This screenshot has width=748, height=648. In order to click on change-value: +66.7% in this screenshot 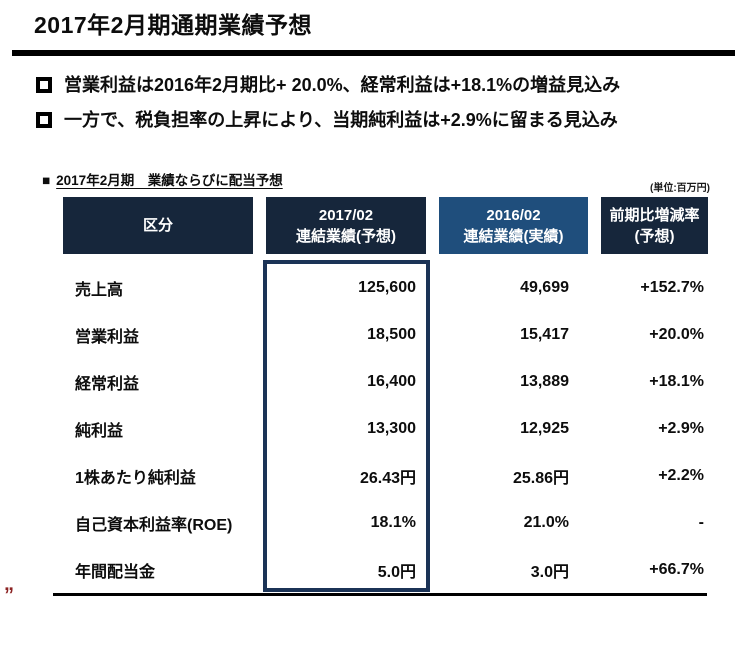, I will do `click(676, 569)`.